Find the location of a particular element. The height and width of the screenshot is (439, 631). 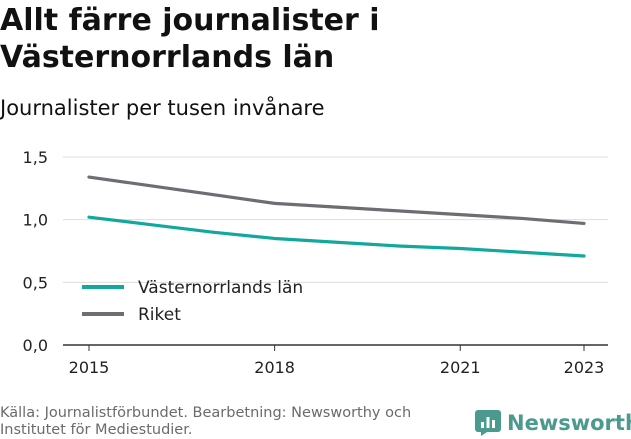

y-tick-label: 1,0 is located at coordinates (35, 220).